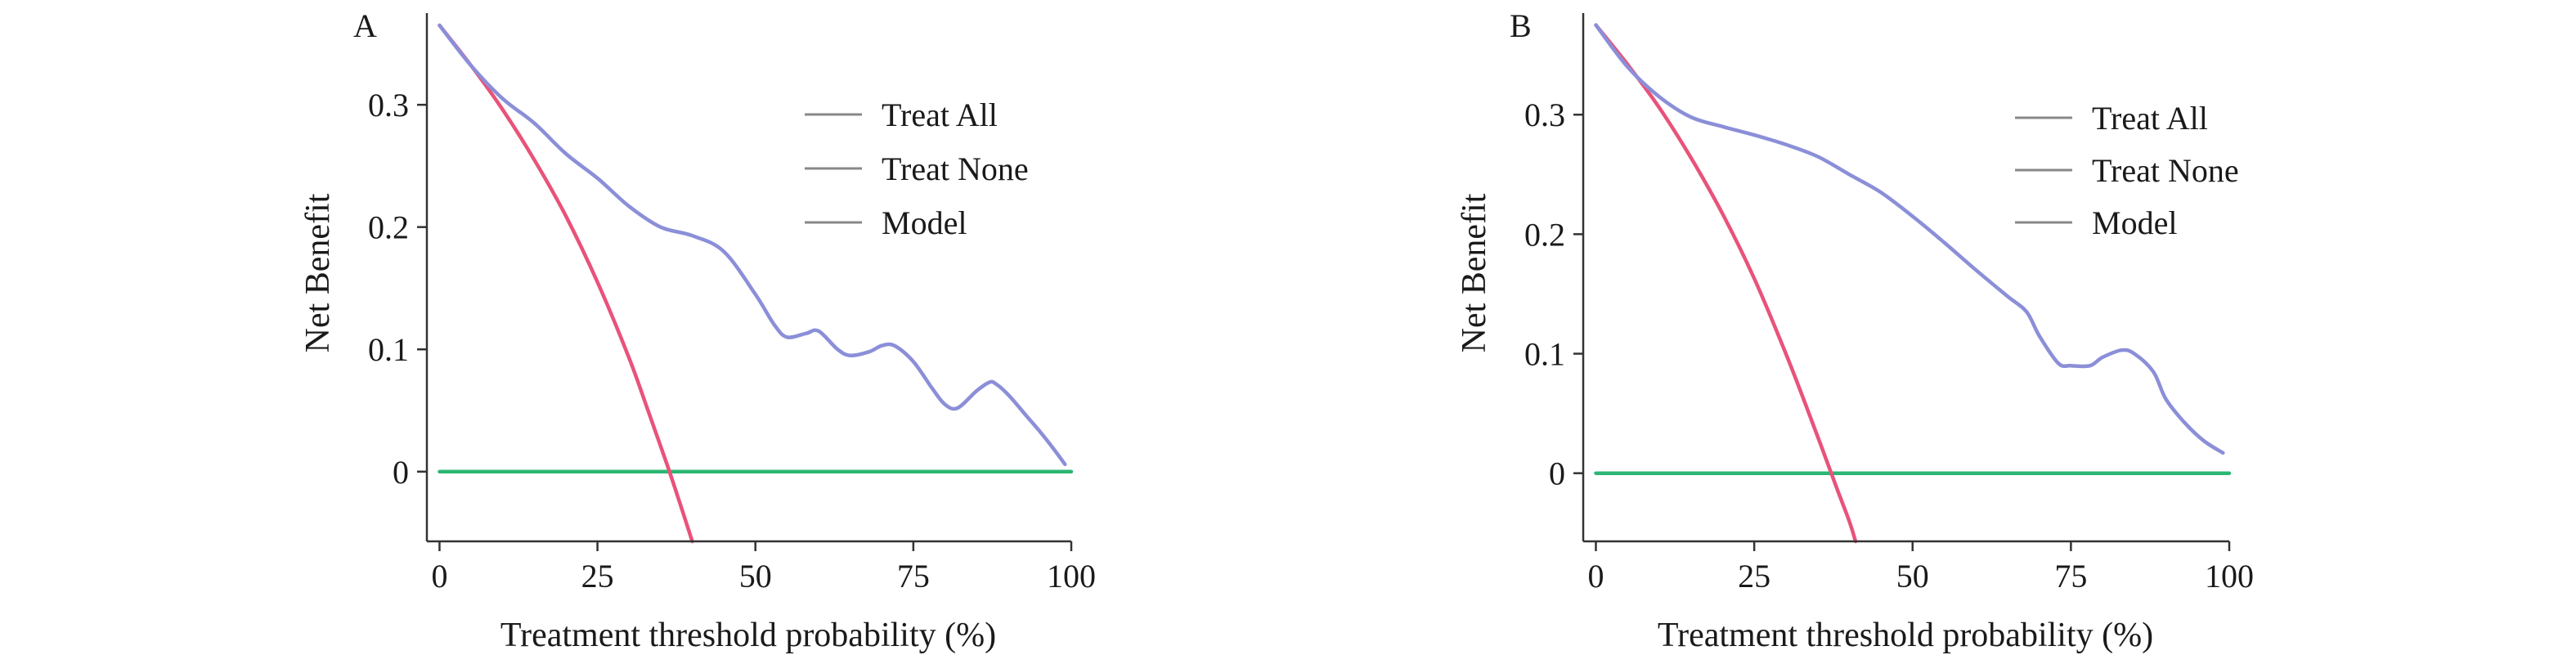  What do you see at coordinates (388, 105) in the screenshot?
I see `panel-a-y-tick-label: 0.3` at bounding box center [388, 105].